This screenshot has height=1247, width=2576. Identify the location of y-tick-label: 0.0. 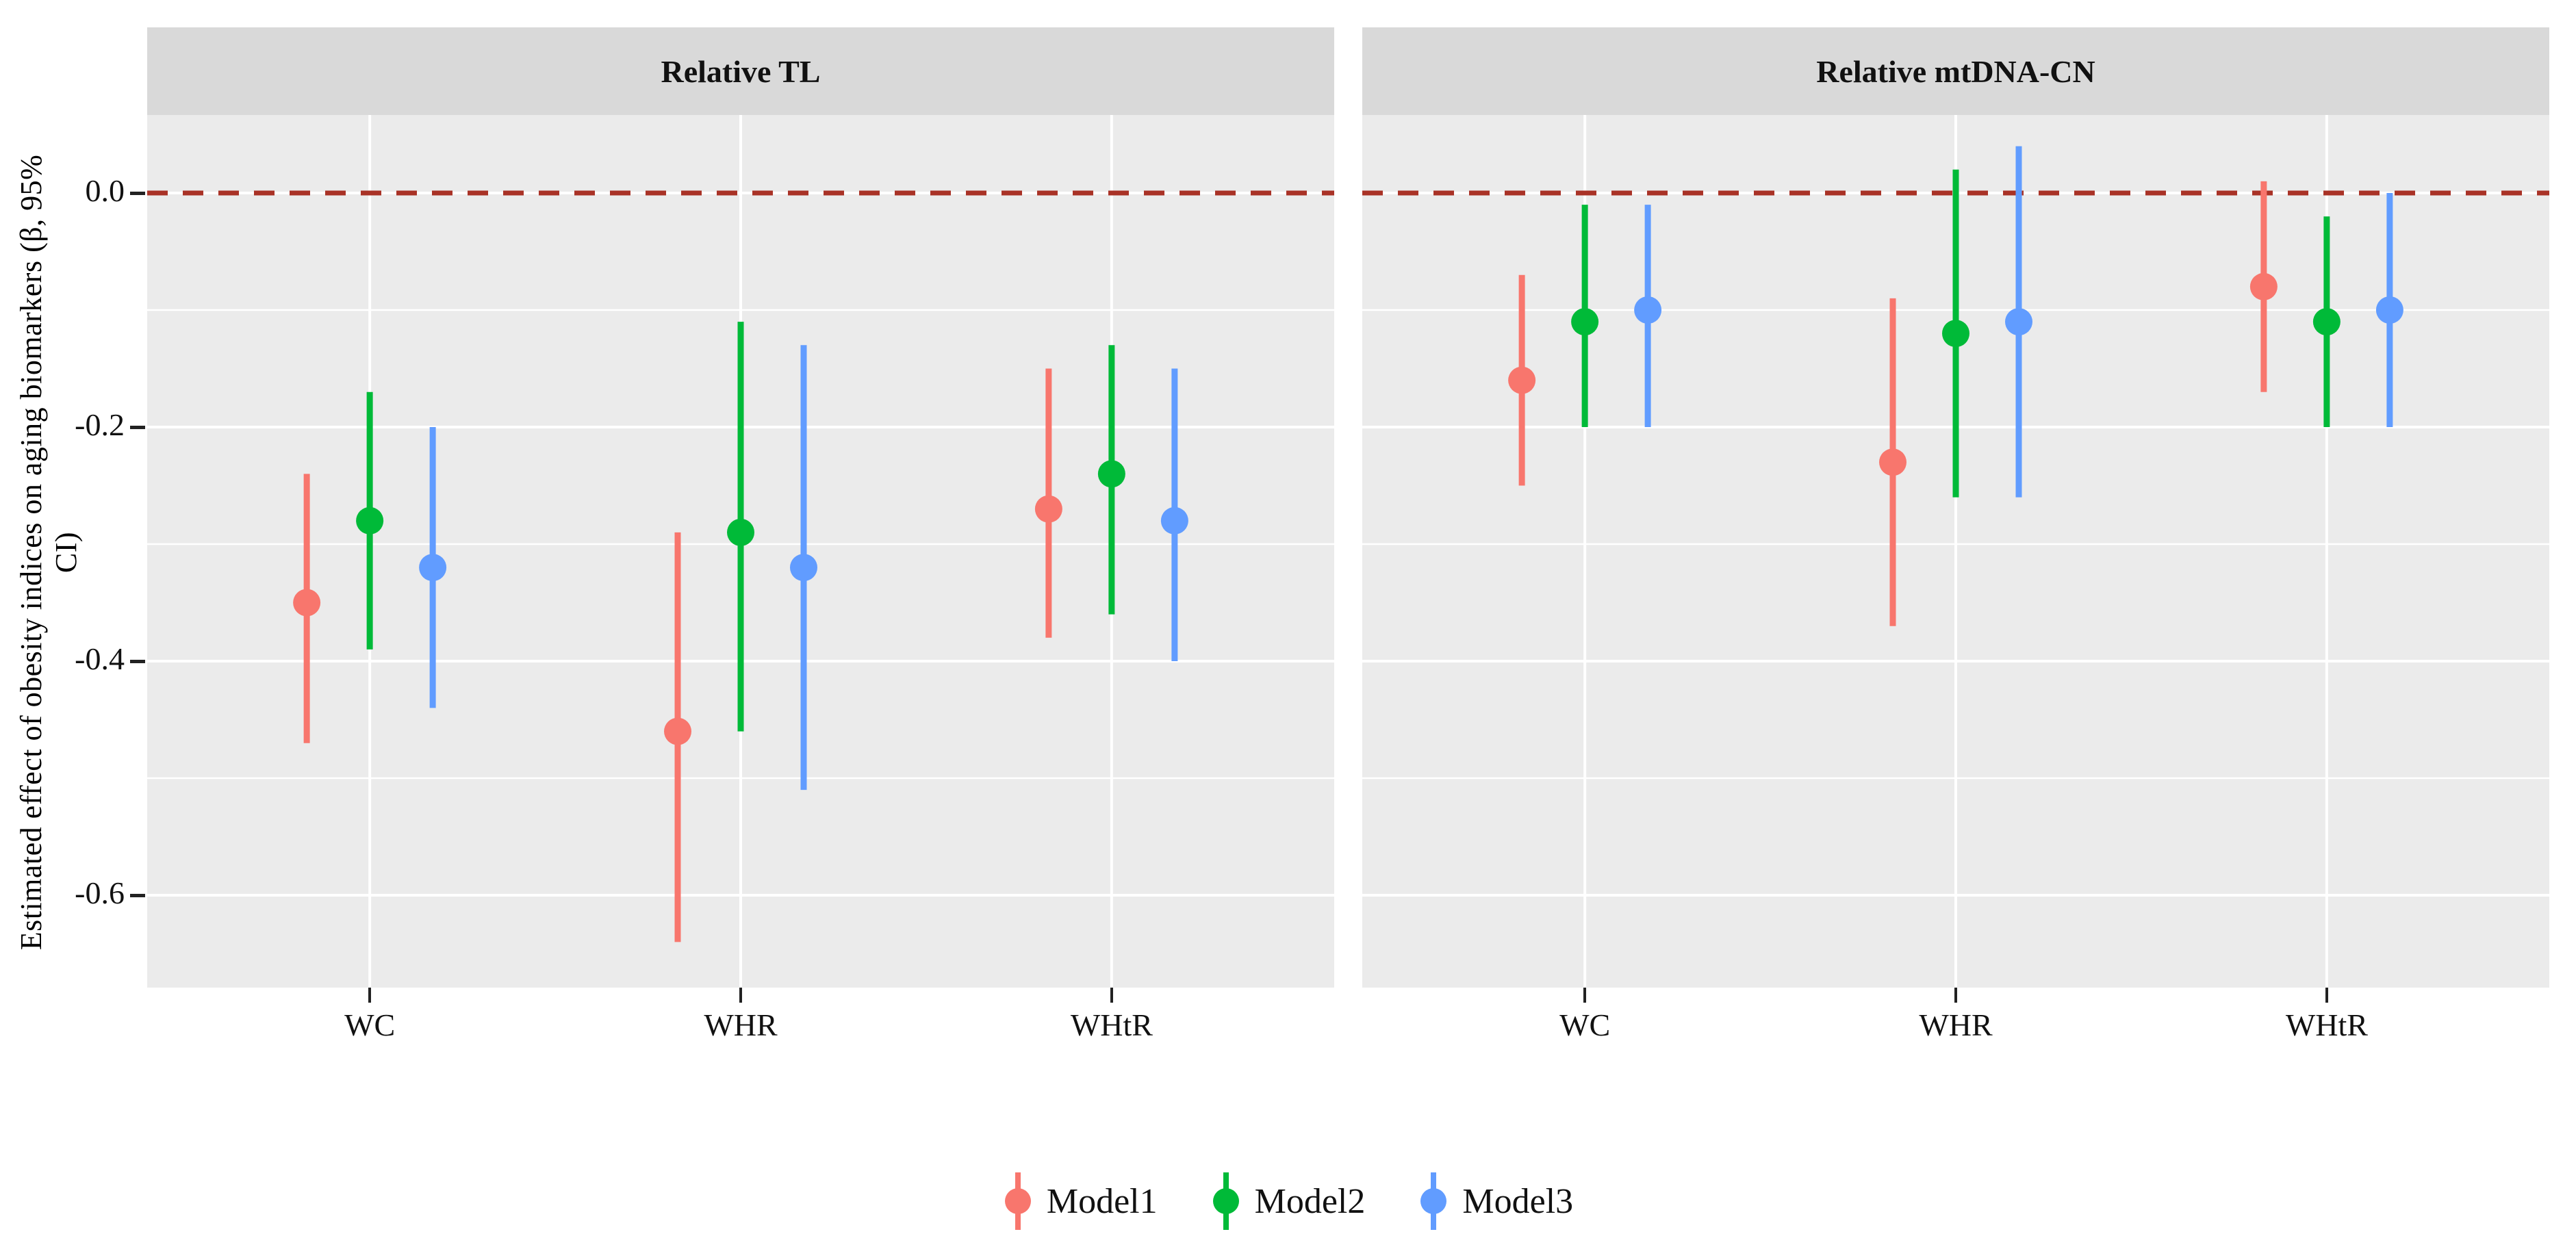
(105, 191).